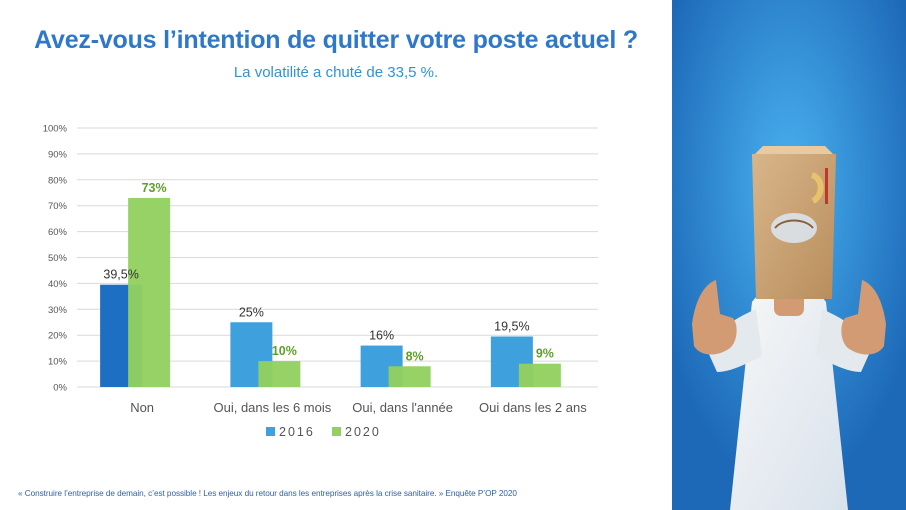 This screenshot has height=510, width=906. What do you see at coordinates (381, 336) in the screenshot?
I see `data-label-2016: 16%` at bounding box center [381, 336].